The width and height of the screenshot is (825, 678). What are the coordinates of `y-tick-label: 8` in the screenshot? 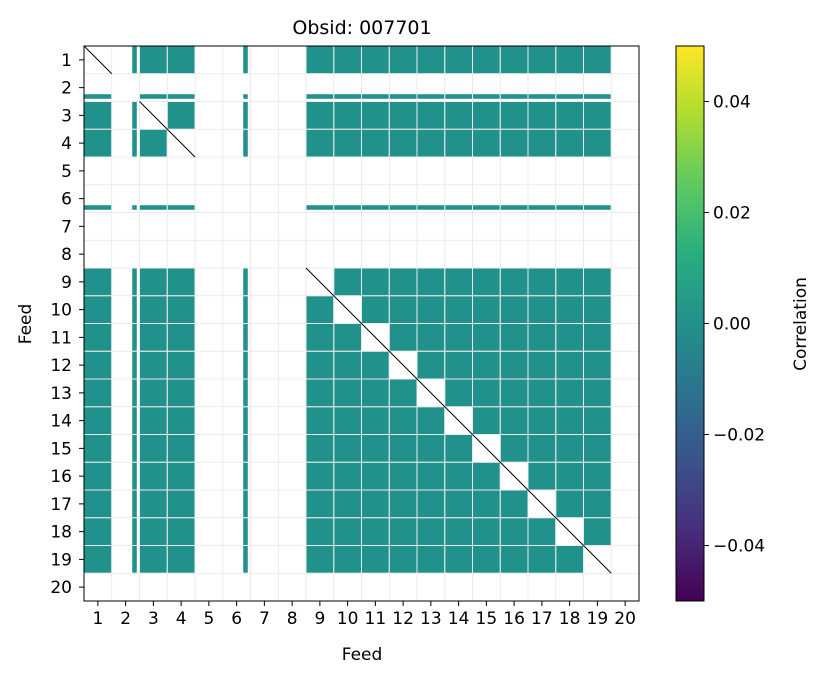 It's located at (66, 255).